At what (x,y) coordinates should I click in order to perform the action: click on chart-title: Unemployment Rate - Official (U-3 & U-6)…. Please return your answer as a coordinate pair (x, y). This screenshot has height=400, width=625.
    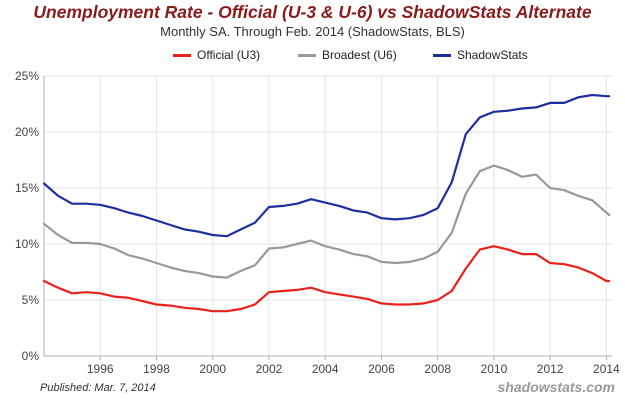
    Looking at the image, I should click on (312, 12).